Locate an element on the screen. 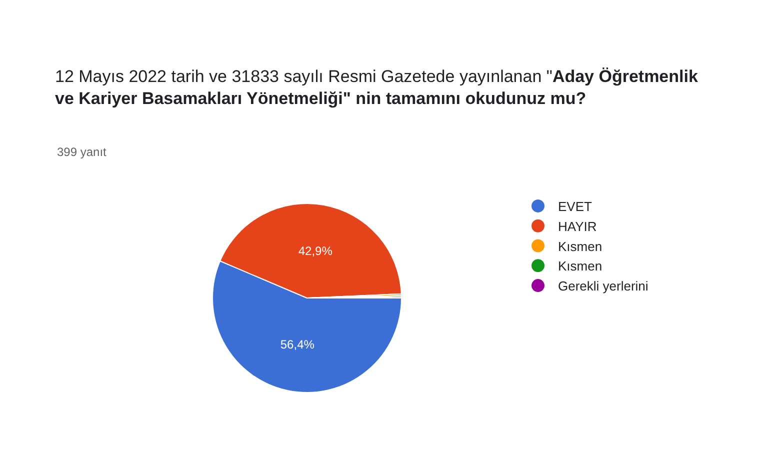  text: 399 yanıt is located at coordinates (82, 152).